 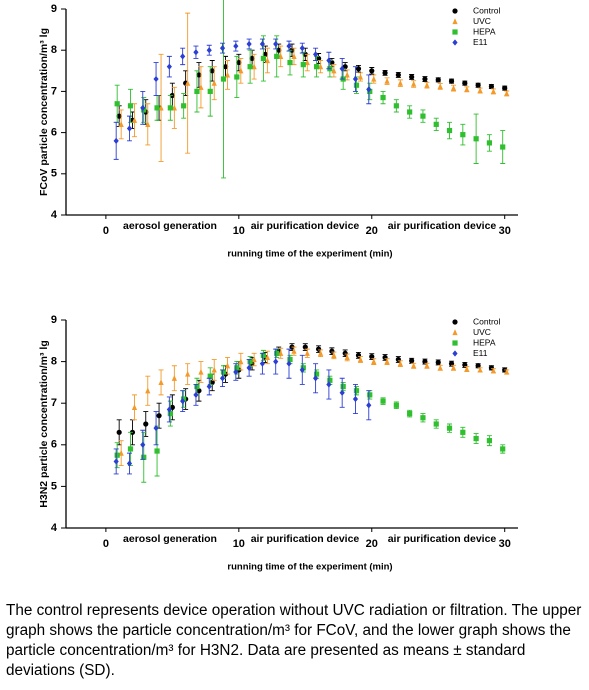 What do you see at coordinates (239, 544) in the screenshot?
I see `x-tick-label: 10` at bounding box center [239, 544].